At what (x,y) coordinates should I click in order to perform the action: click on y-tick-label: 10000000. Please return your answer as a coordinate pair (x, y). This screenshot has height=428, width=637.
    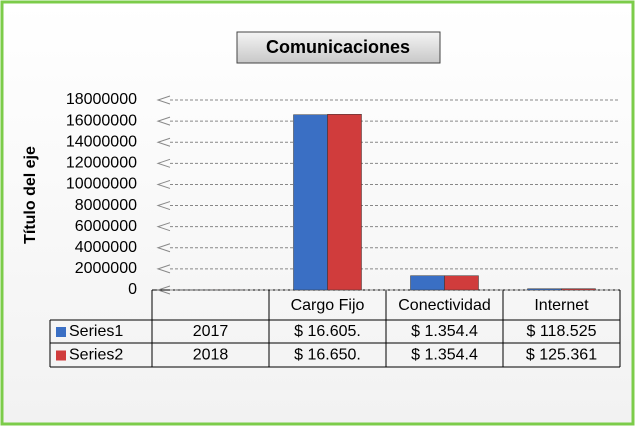
    Looking at the image, I should click on (101, 184).